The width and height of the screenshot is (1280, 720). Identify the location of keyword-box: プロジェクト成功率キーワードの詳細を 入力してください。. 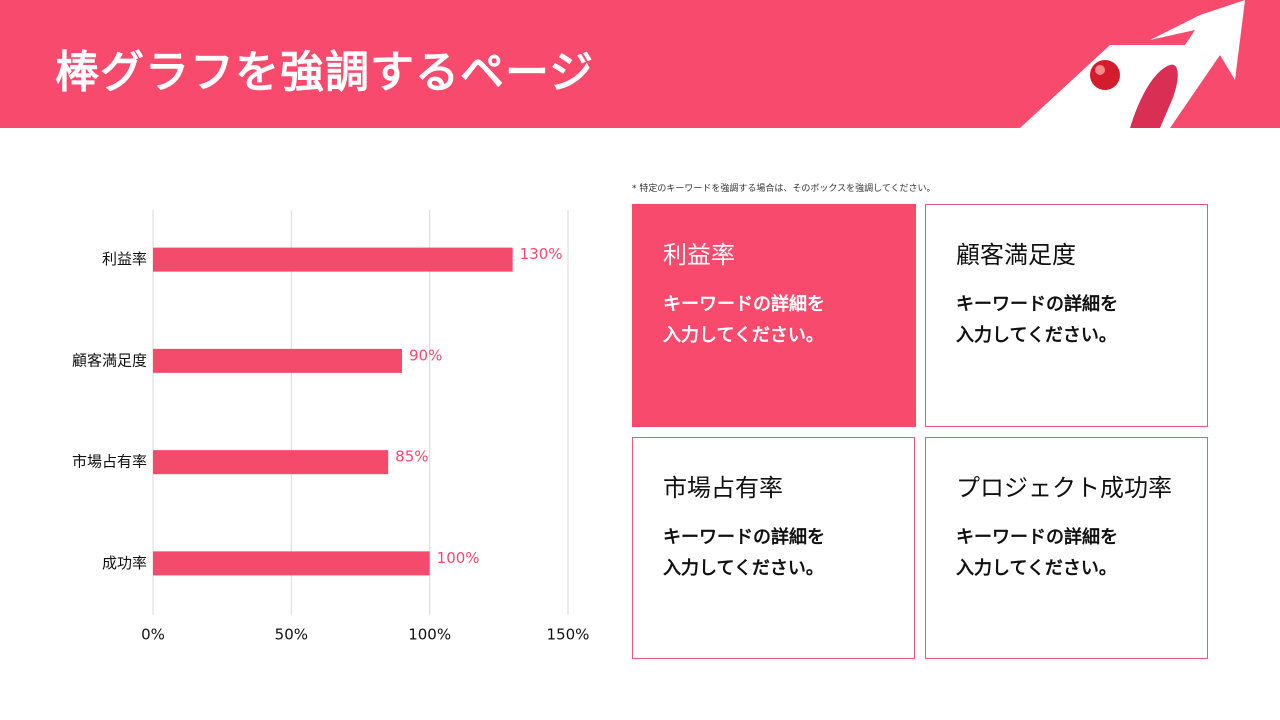
(1066, 548).